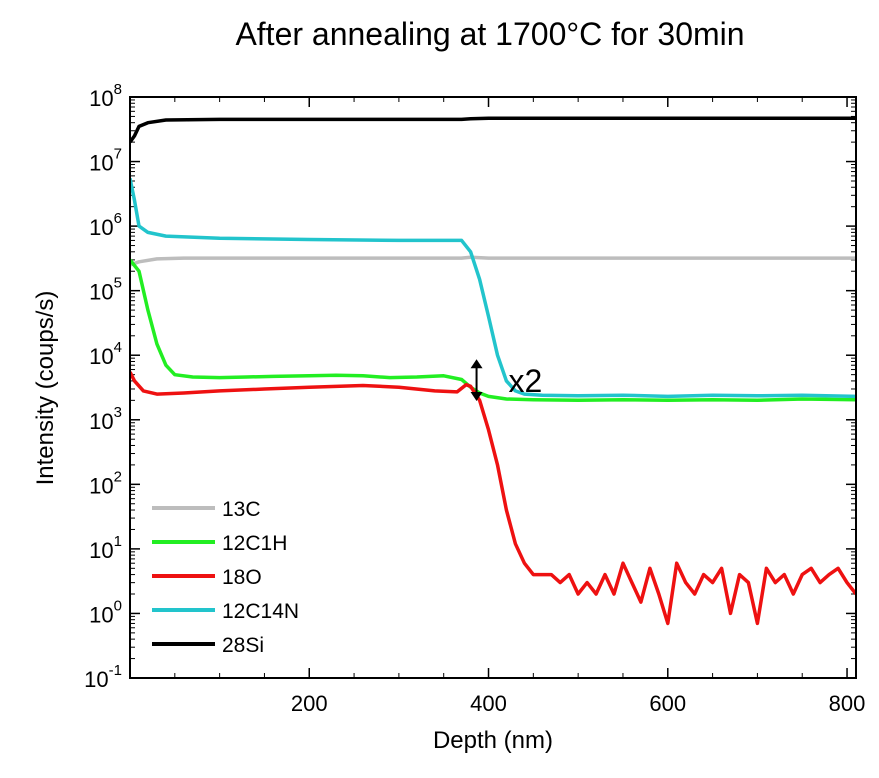 This screenshot has height=778, width=879. Describe the element at coordinates (488, 703) in the screenshot. I see `x-tick-label: 400` at that location.